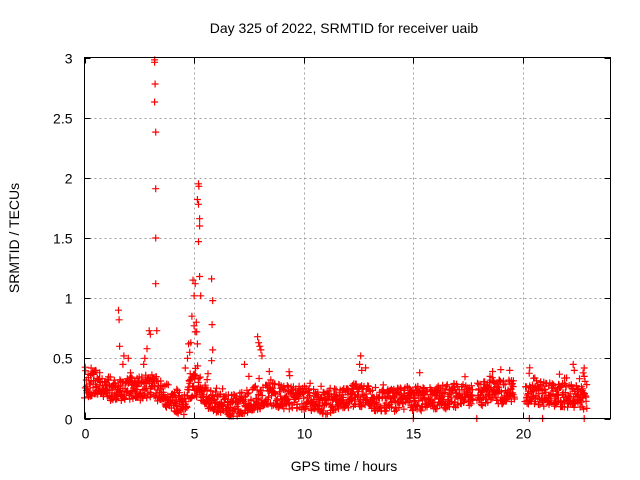 The height and width of the screenshot is (480, 640). What do you see at coordinates (69, 179) in the screenshot?
I see `y-tick-label: 2` at bounding box center [69, 179].